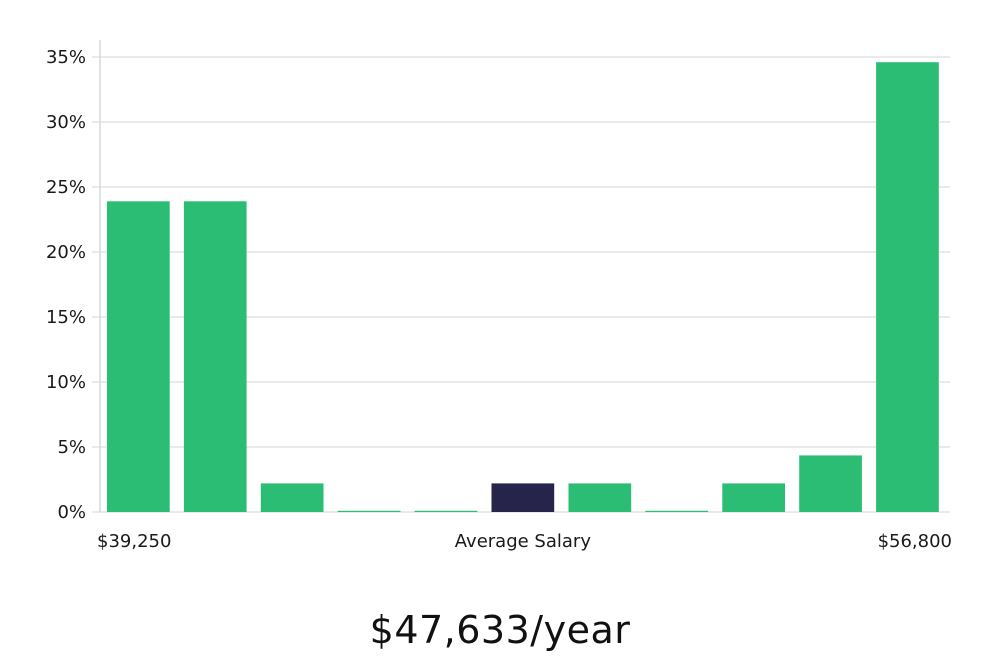 The height and width of the screenshot is (660, 1000). What do you see at coordinates (523, 541) in the screenshot?
I see `x-axis-label: Average Salary` at bounding box center [523, 541].